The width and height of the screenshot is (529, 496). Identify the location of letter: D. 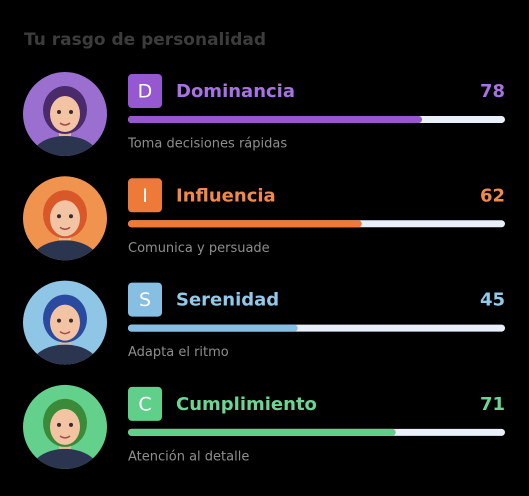
(145, 92).